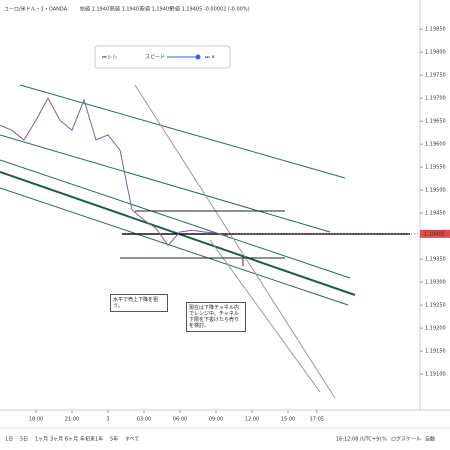 Image resolution: width=450 pixels, height=450 pixels. Describe the element at coordinates (126, 9) in the screenshot. I see `ohlc: 高値 1.19407` at that location.